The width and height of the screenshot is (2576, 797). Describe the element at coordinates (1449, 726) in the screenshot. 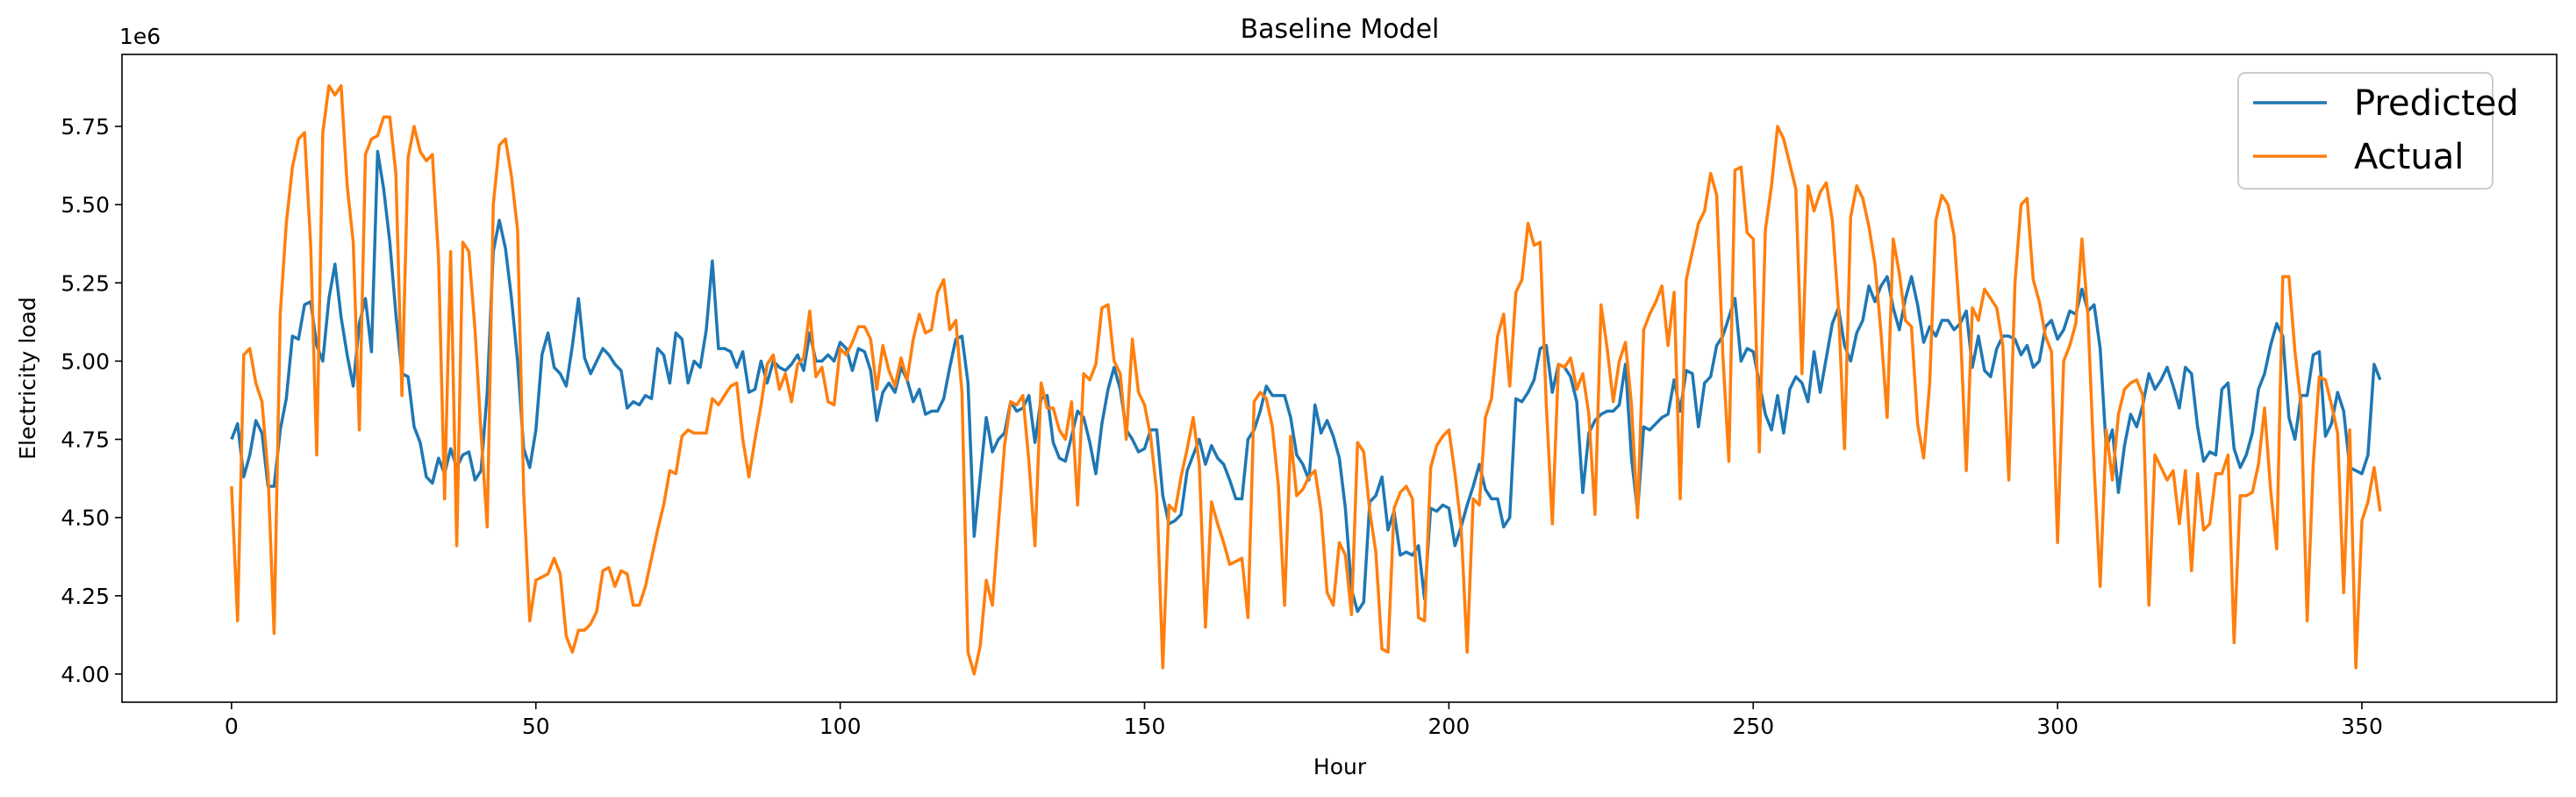

I see `x-tick-label: 200` at that location.